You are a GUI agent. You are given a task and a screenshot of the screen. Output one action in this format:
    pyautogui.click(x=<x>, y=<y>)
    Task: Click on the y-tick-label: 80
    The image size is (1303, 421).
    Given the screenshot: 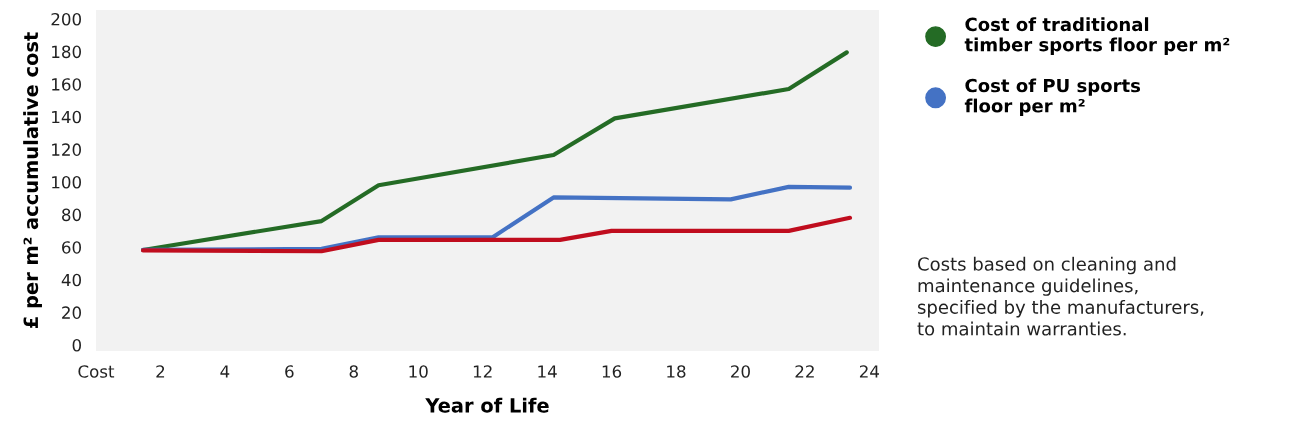 What is the action you would take?
    pyautogui.click(x=71, y=215)
    